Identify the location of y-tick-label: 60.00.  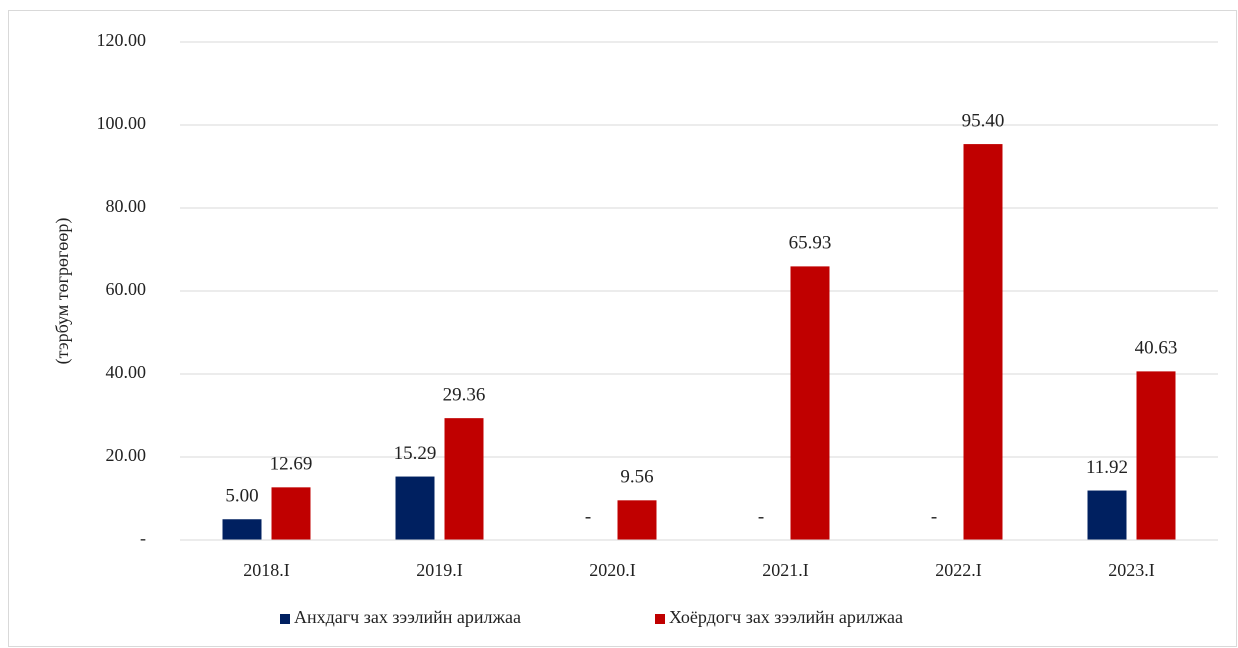
(126, 289).